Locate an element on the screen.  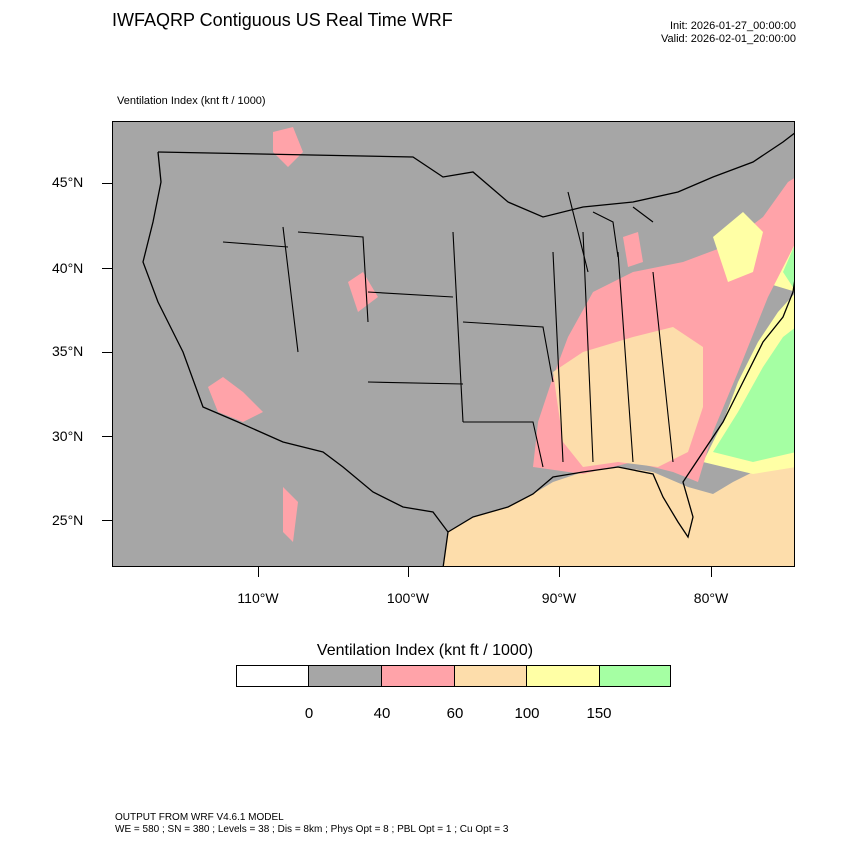
mexico-low-patch is located at coordinates (290, 514).